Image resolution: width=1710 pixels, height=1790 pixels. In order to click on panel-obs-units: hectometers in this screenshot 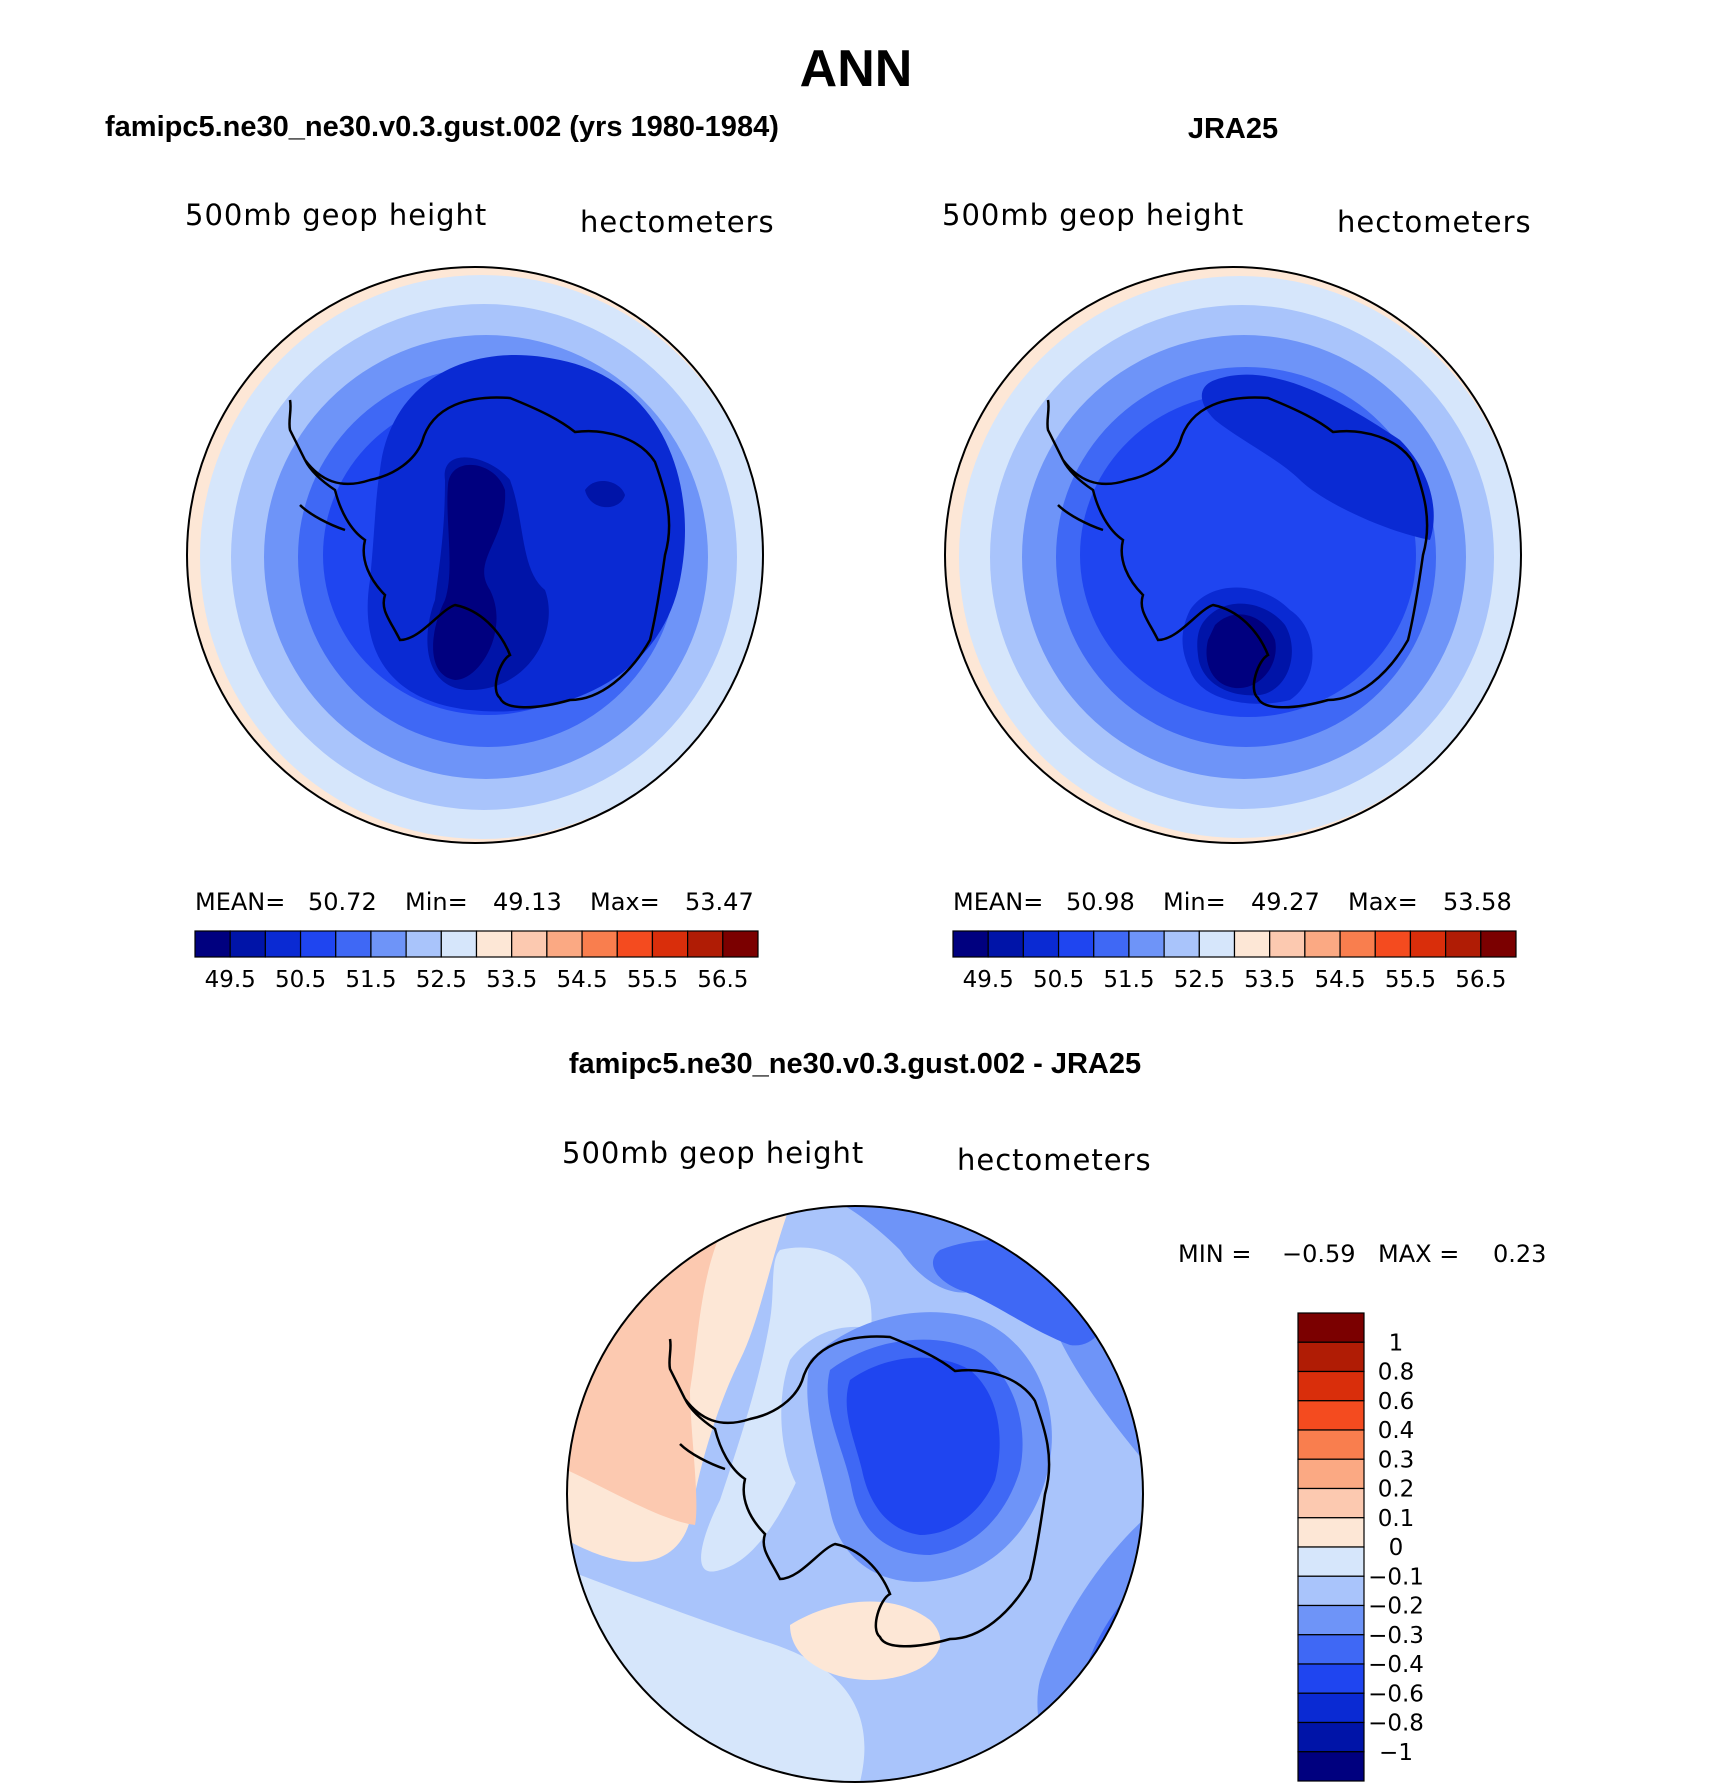, I will do `click(1434, 222)`.